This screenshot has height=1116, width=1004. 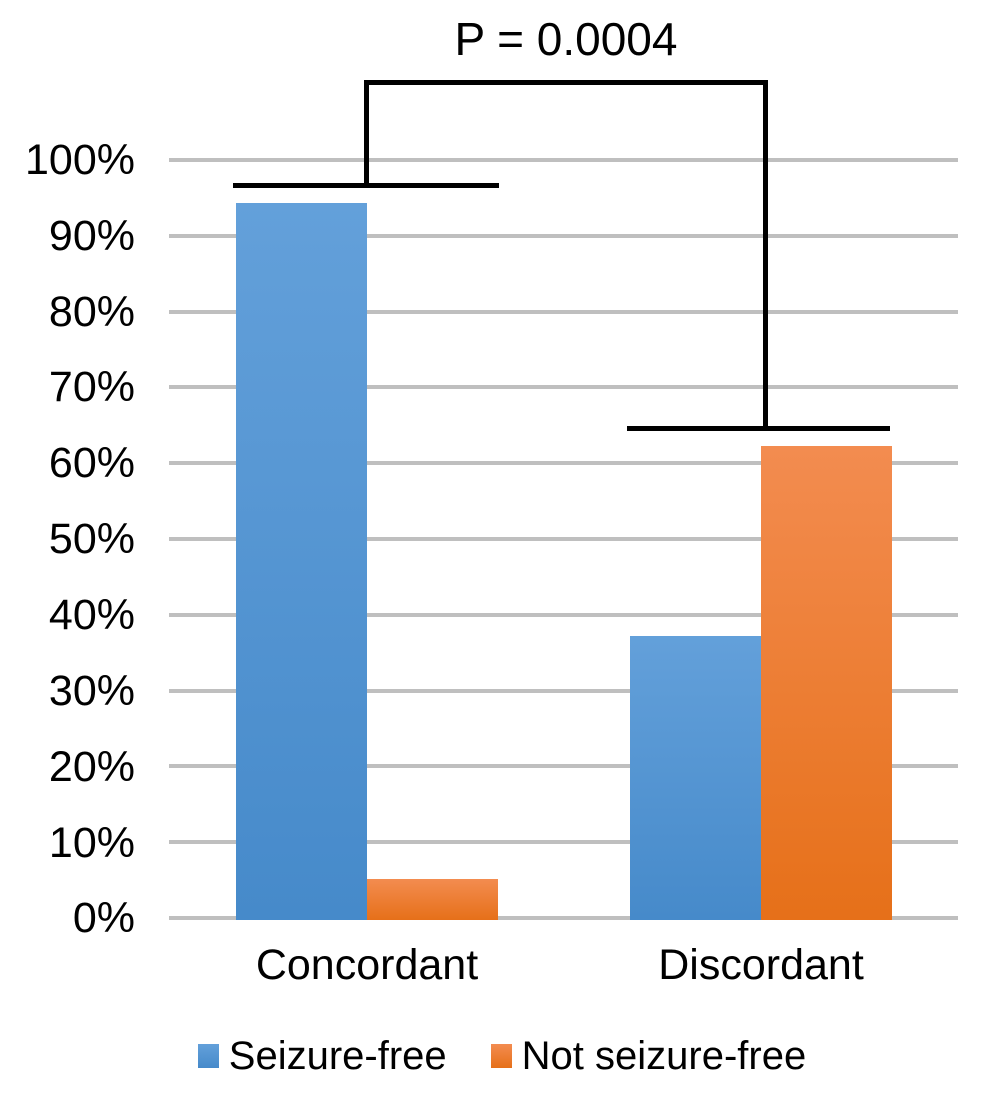 What do you see at coordinates (80, 160) in the screenshot?
I see `y-axis-tick-label: 100%` at bounding box center [80, 160].